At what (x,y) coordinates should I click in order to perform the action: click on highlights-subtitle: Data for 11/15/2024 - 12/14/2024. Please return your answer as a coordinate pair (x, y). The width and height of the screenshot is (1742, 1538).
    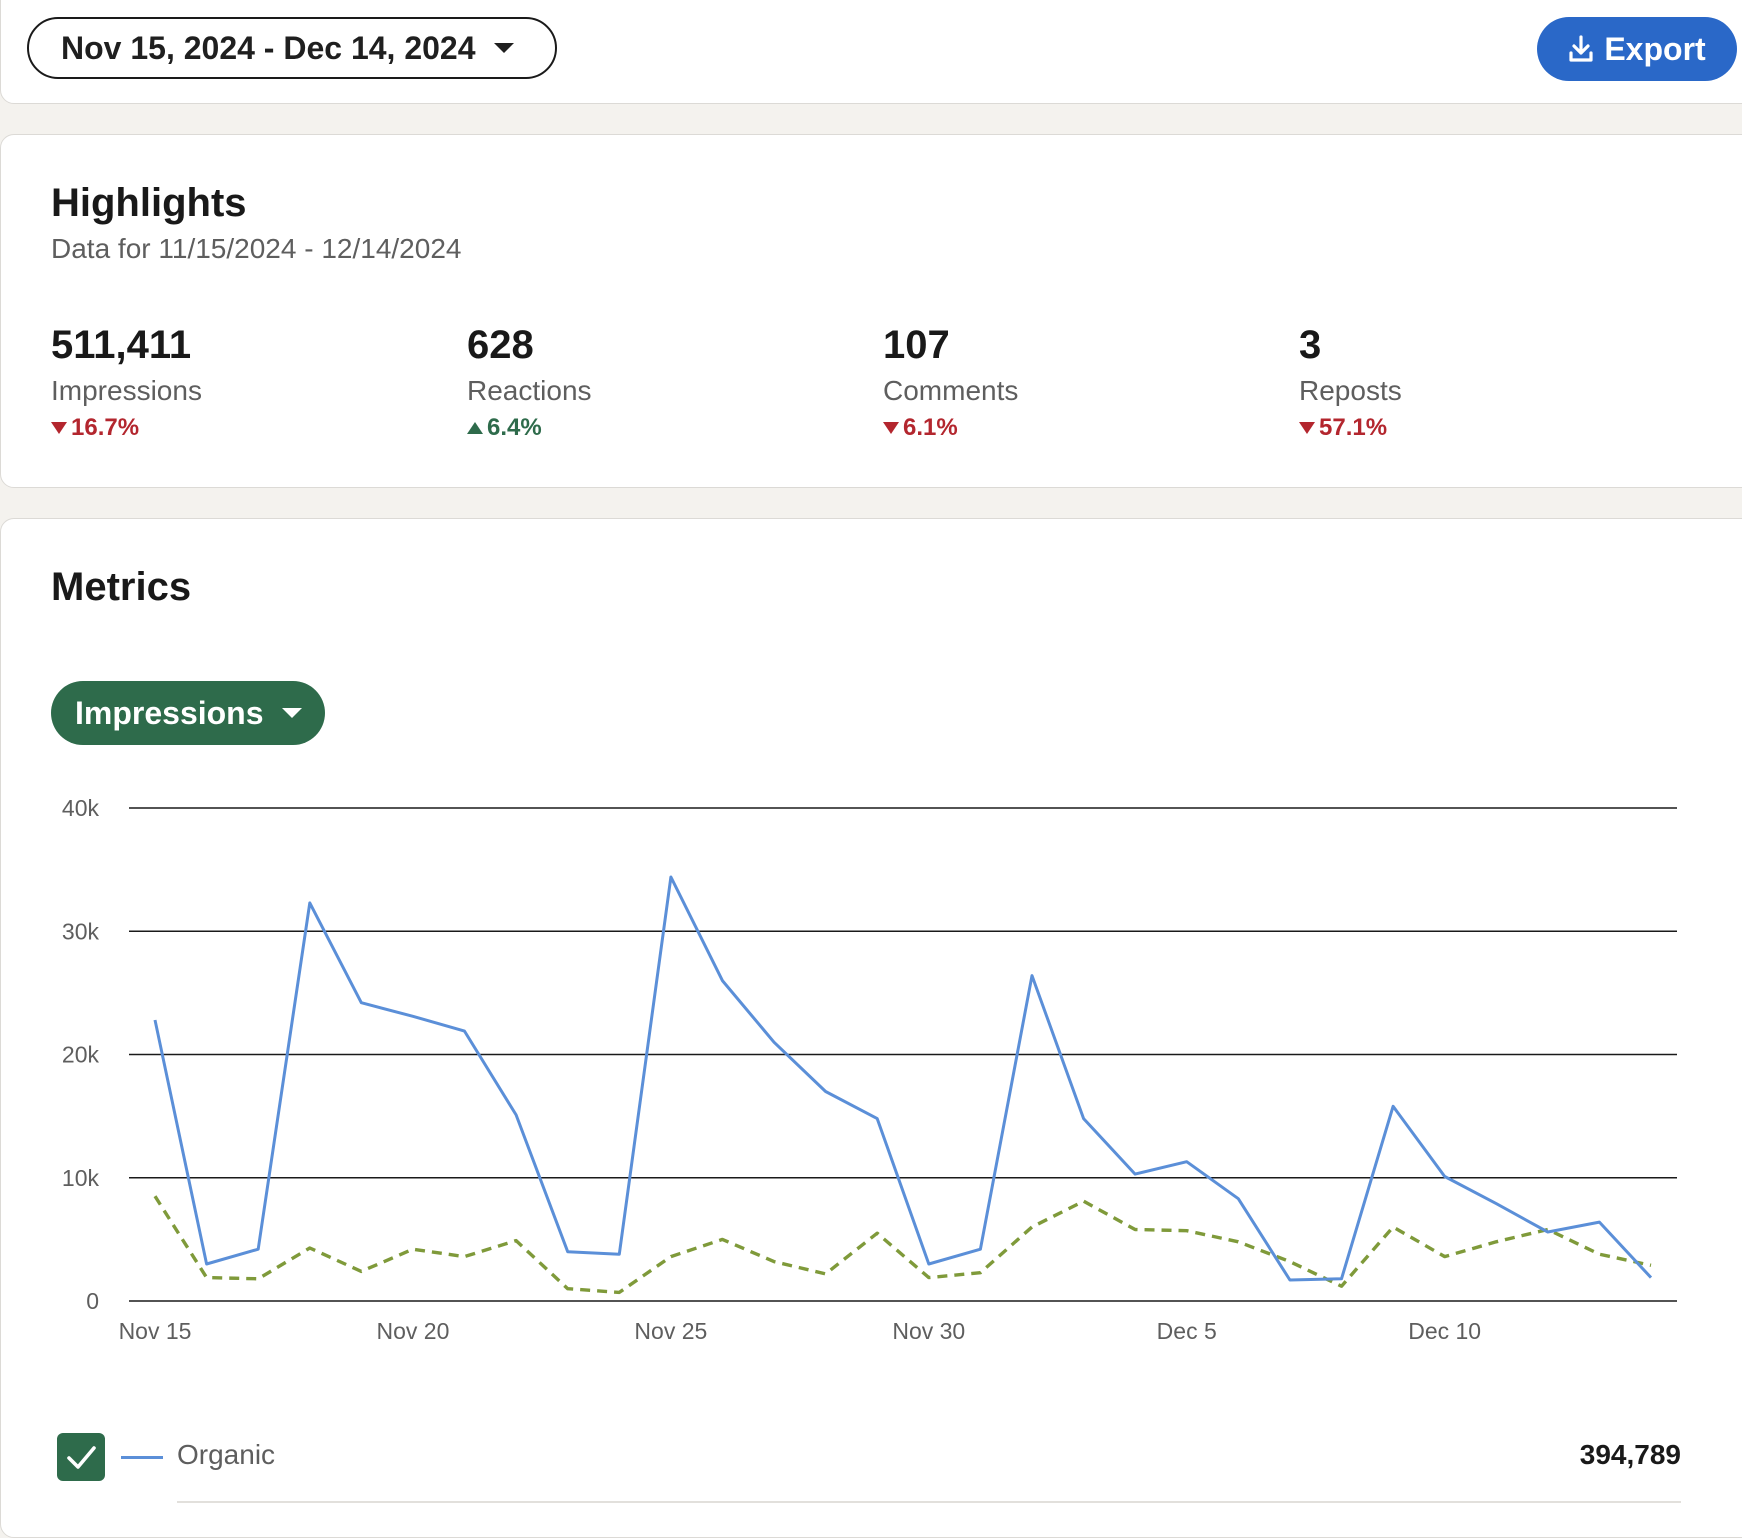
    Looking at the image, I should click on (256, 248).